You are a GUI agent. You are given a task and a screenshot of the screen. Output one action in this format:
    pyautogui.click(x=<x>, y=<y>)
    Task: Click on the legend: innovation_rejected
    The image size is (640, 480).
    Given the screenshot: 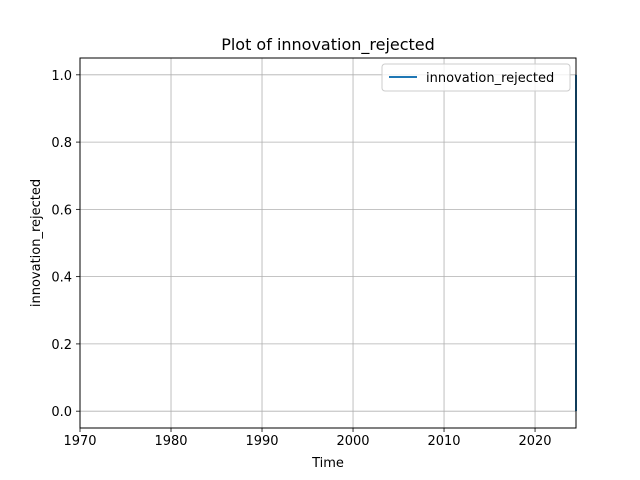 What is the action you would take?
    pyautogui.click(x=476, y=77)
    